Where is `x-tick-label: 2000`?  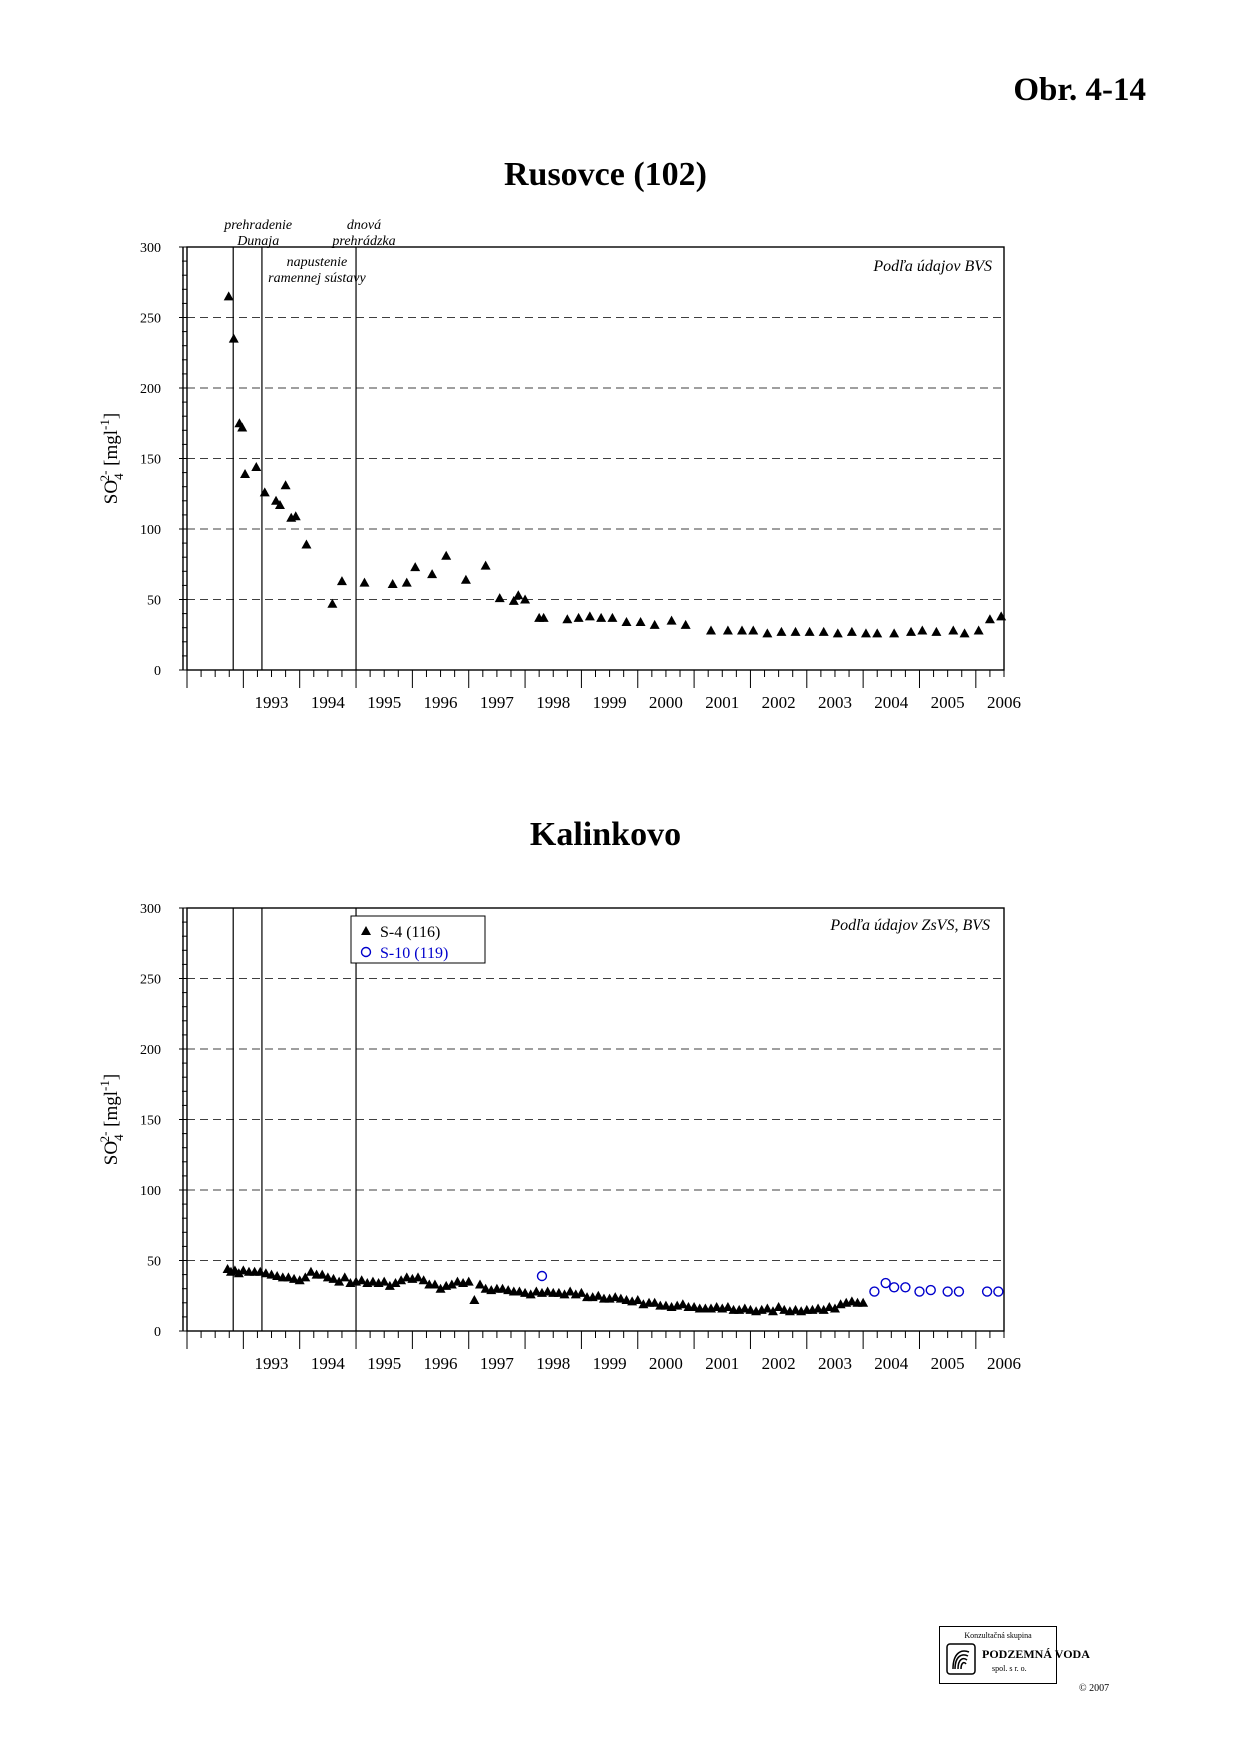 x-tick-label: 2000 is located at coordinates (666, 1363).